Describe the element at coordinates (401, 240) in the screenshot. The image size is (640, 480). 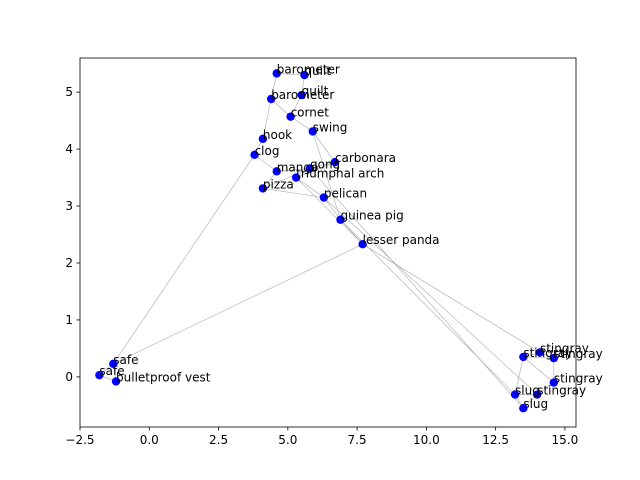
I see `point-label: lesser panda` at that location.